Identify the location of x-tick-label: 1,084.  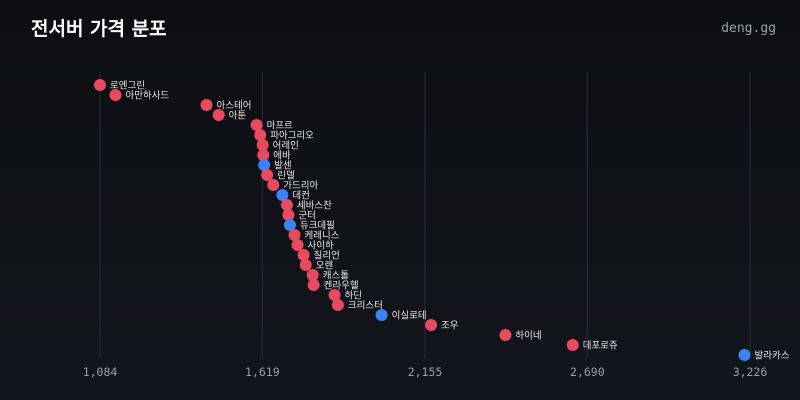
(100, 372).